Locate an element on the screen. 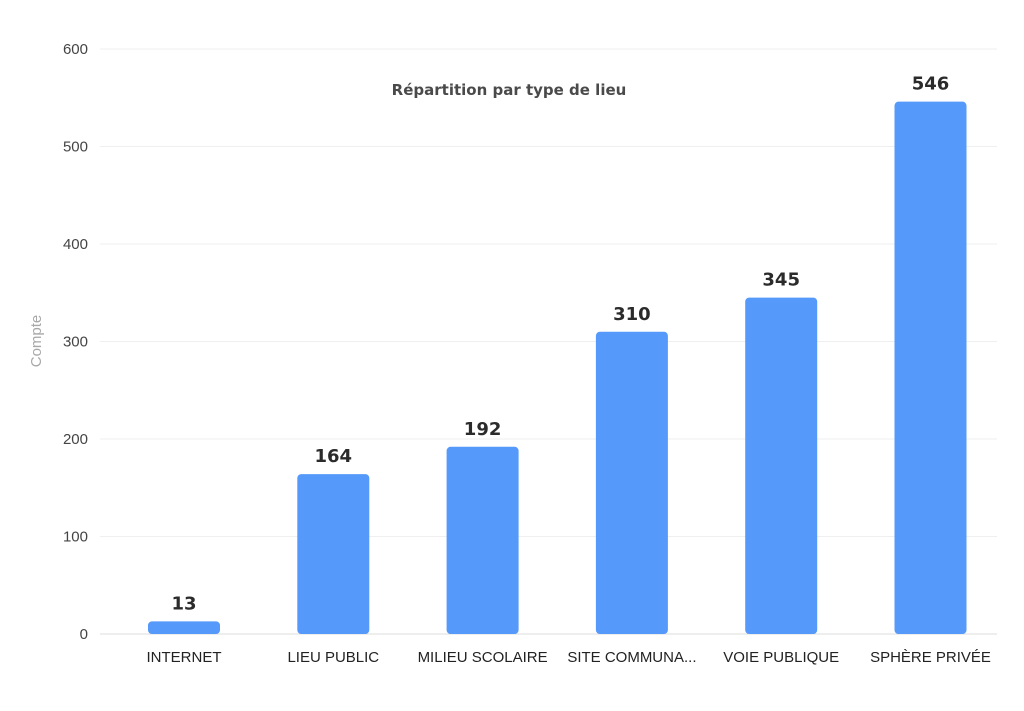 The width and height of the screenshot is (1024, 711). bar-value-label: 192 is located at coordinates (483, 429).